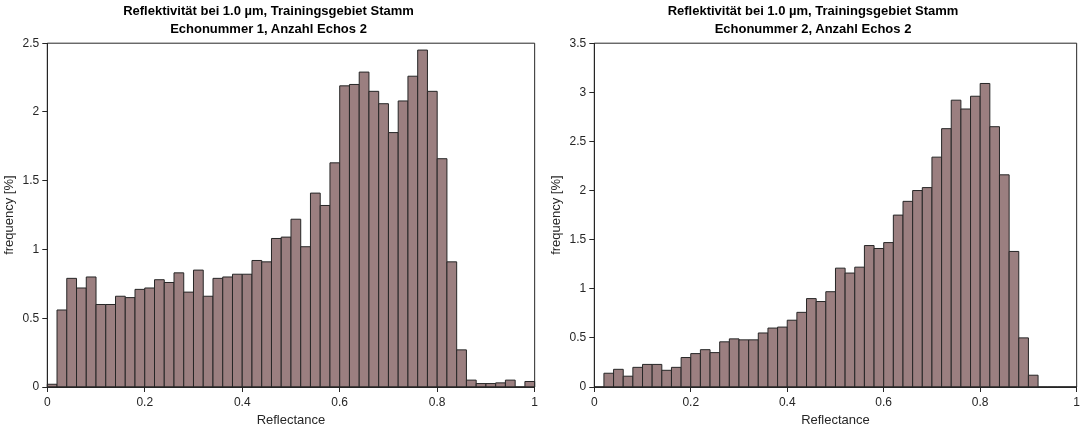 The width and height of the screenshot is (1083, 432). Describe the element at coordinates (268, 28) in the screenshot. I see `chart-subtitle: Echonummer 1, Anzahl Echos 2` at that location.